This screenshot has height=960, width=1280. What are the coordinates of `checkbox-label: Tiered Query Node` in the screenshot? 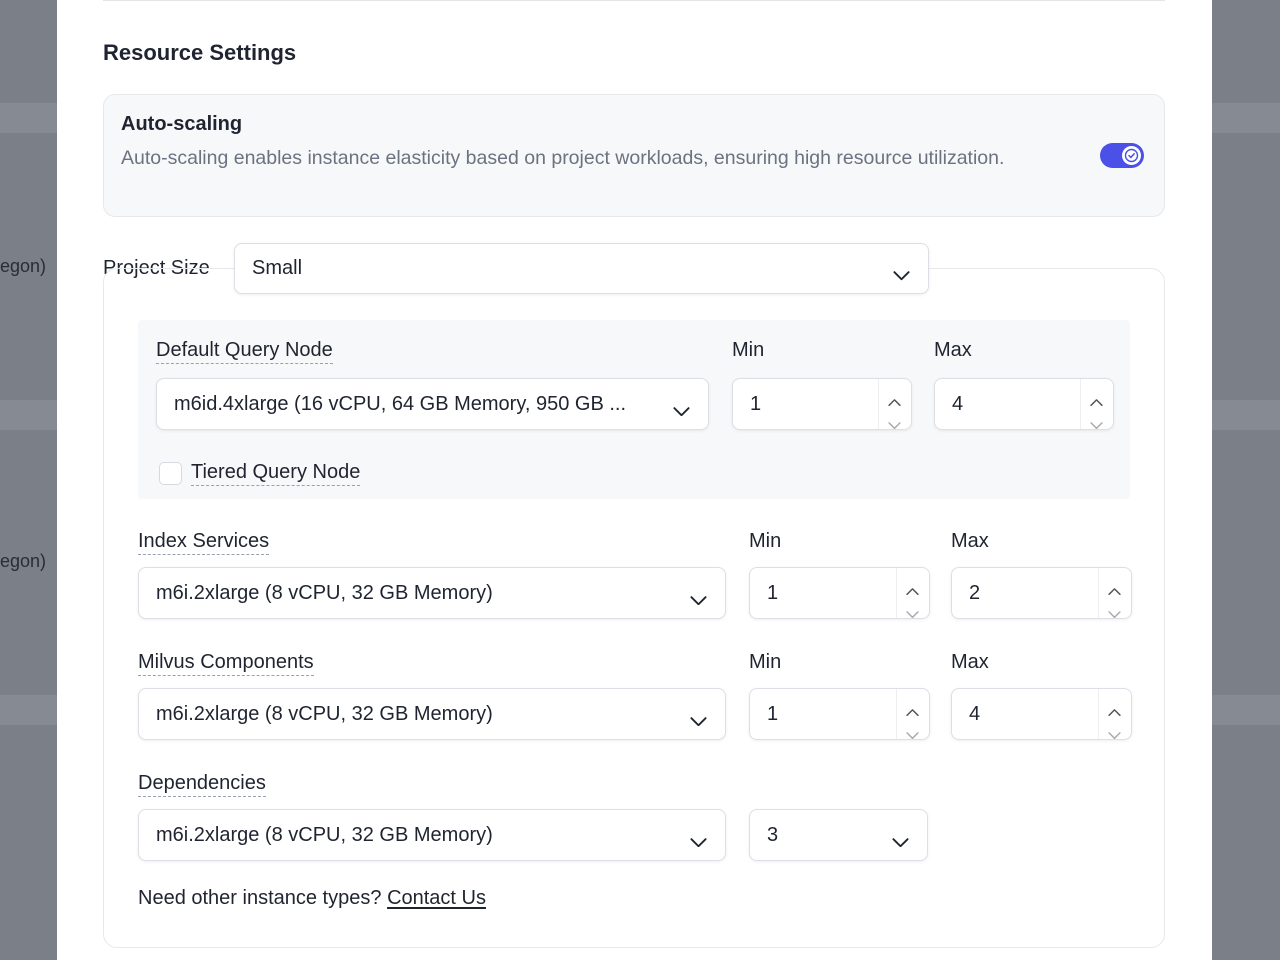 It's located at (276, 473).